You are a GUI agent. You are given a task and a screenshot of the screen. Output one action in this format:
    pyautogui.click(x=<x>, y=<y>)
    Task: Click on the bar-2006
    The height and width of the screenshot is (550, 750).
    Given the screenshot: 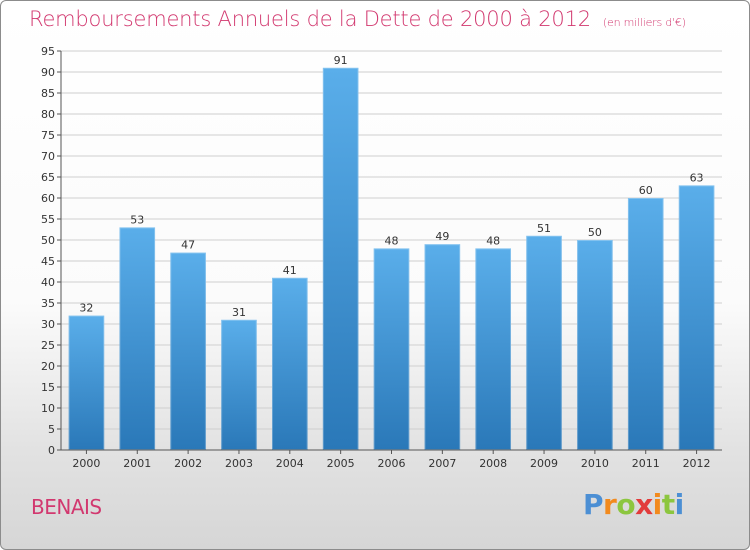 What is the action you would take?
    pyautogui.click(x=391, y=349)
    